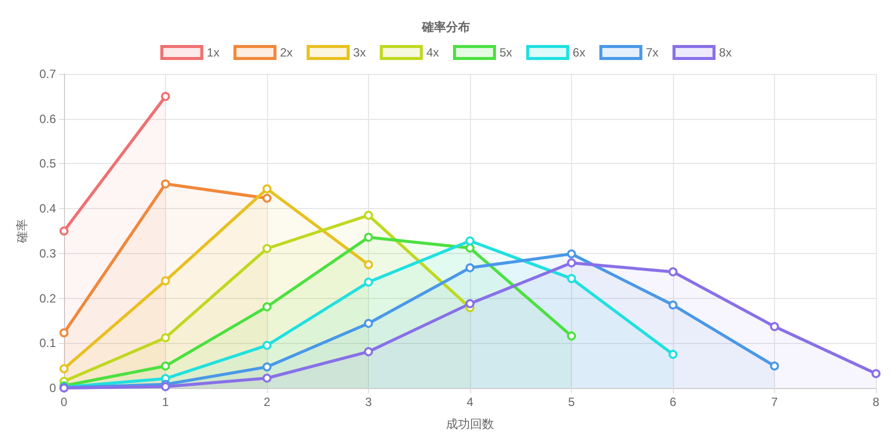 This screenshot has height=446, width=892. What do you see at coordinates (267, 402) in the screenshot?
I see `x-tick-label: 2` at bounding box center [267, 402].